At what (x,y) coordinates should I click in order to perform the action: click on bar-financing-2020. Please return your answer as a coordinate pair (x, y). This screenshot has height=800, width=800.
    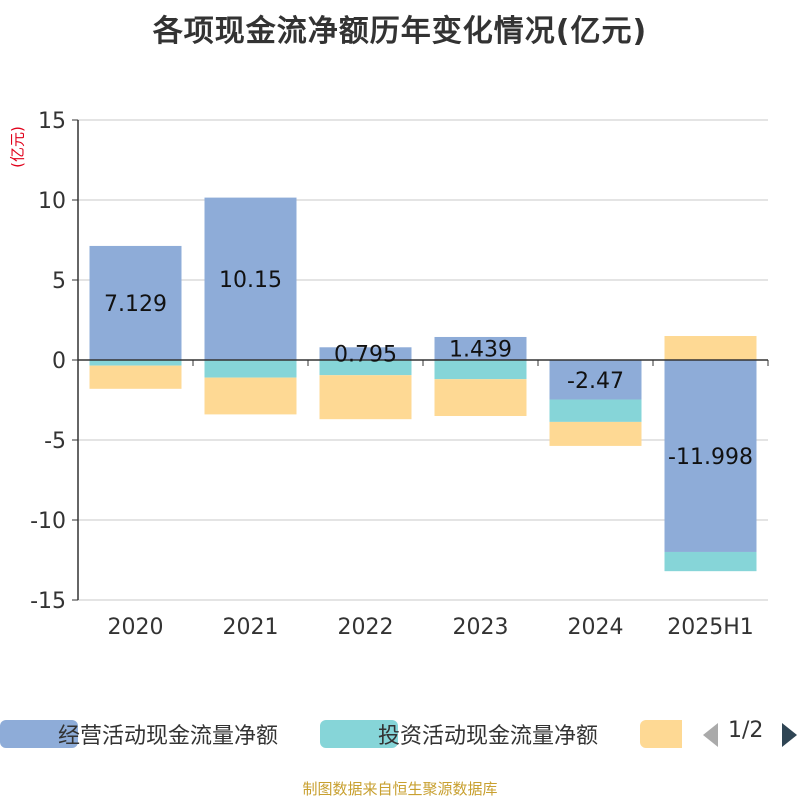
    Looking at the image, I should click on (135, 377).